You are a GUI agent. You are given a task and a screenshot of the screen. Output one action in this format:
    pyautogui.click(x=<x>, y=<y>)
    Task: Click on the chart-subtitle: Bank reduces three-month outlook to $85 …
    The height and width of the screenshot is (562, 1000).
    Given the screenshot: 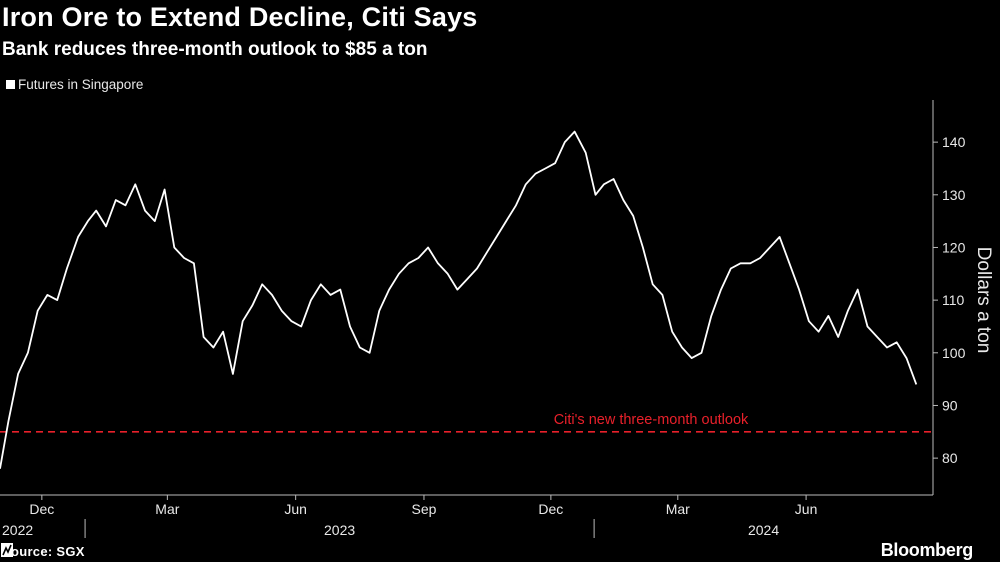 What is the action you would take?
    pyautogui.click(x=215, y=49)
    